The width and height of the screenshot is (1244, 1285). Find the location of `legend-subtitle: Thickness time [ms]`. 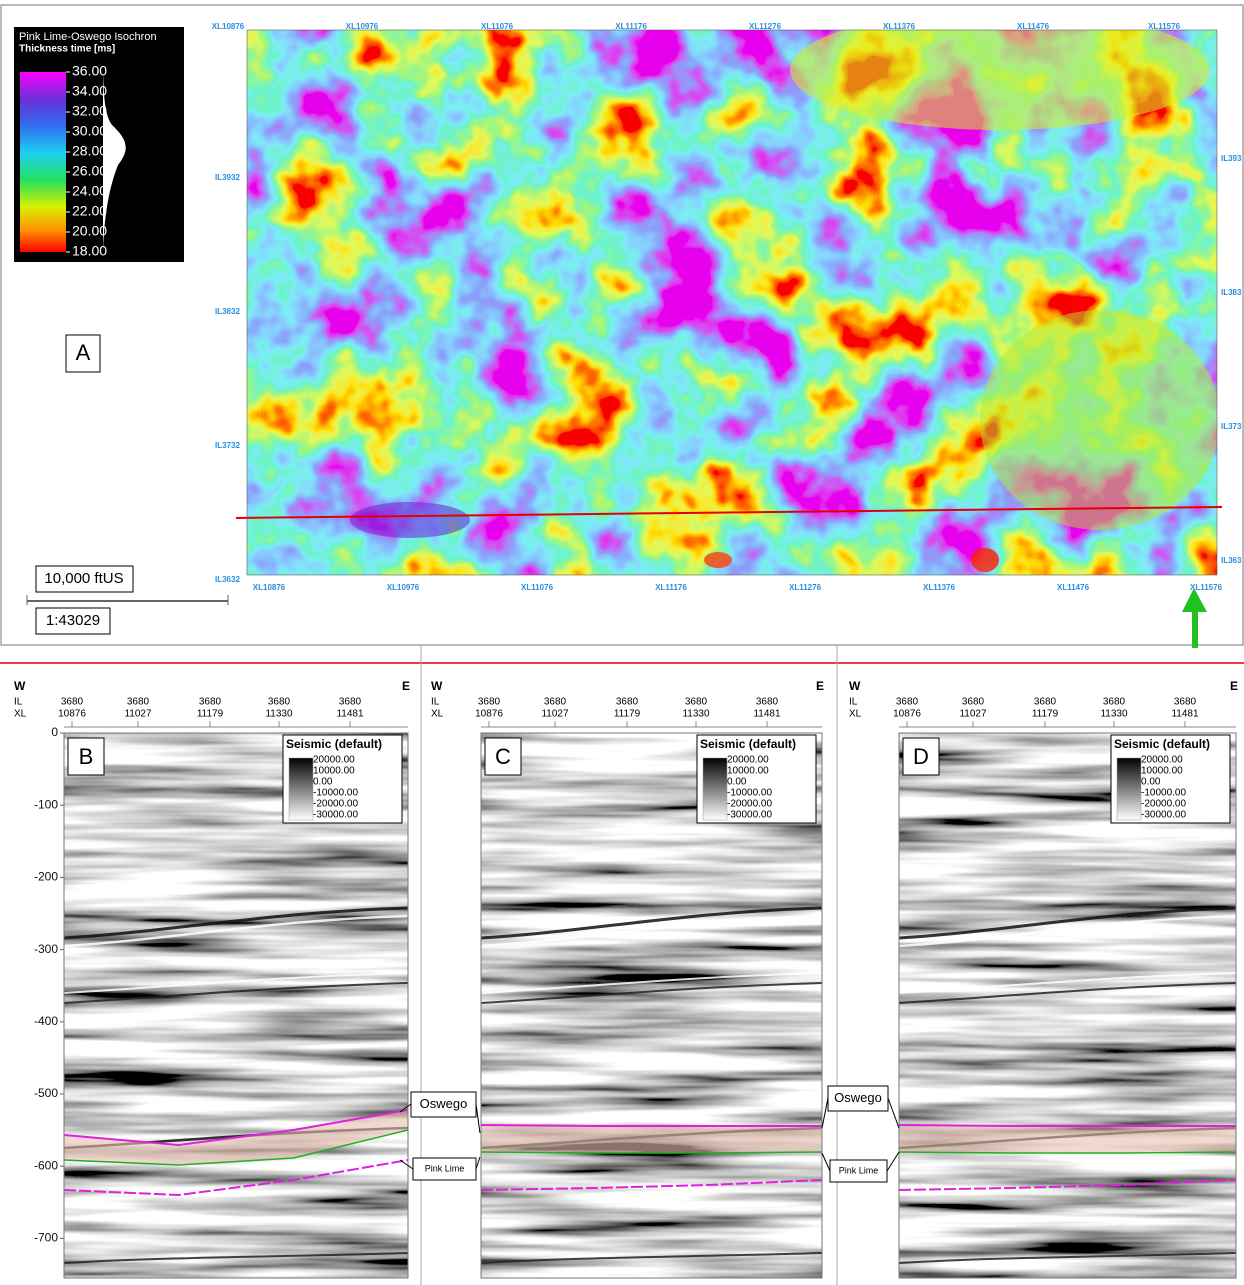

legend-subtitle: Thickness time [ms] is located at coordinates (67, 49).